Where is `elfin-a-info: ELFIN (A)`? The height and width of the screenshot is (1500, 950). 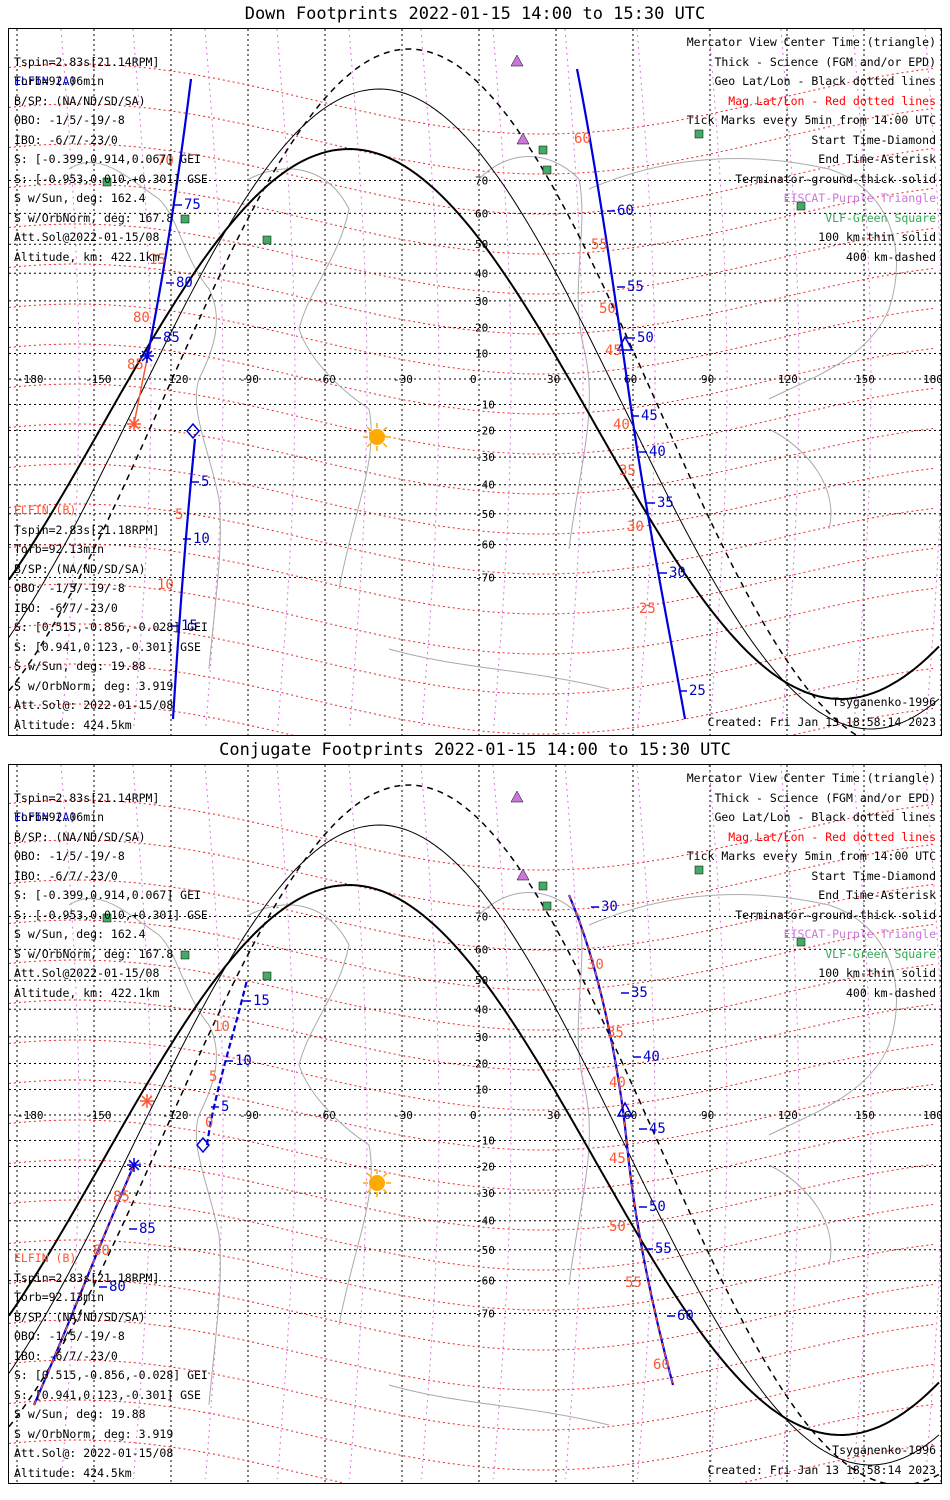 elfin-a-info: ELFIN (A) is located at coordinates (45, 818).